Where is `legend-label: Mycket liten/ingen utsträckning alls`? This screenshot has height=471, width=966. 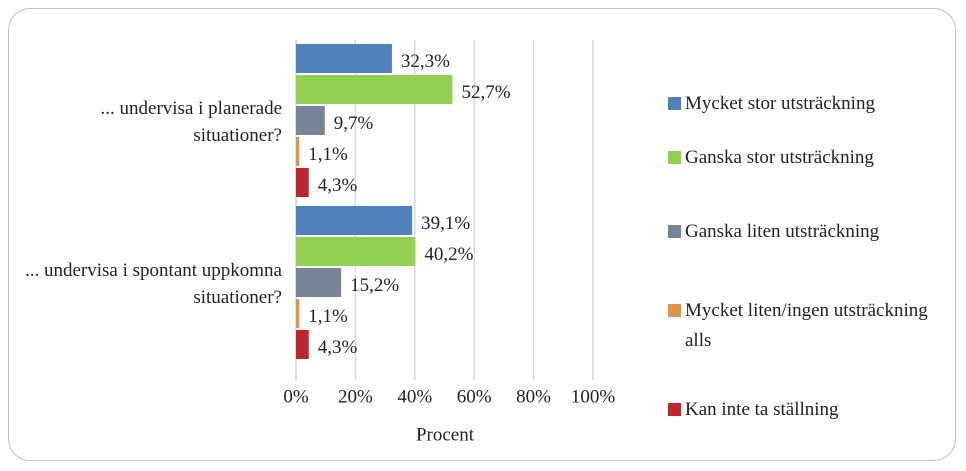 legend-label: Mycket liten/ingen utsträckning alls is located at coordinates (806, 325).